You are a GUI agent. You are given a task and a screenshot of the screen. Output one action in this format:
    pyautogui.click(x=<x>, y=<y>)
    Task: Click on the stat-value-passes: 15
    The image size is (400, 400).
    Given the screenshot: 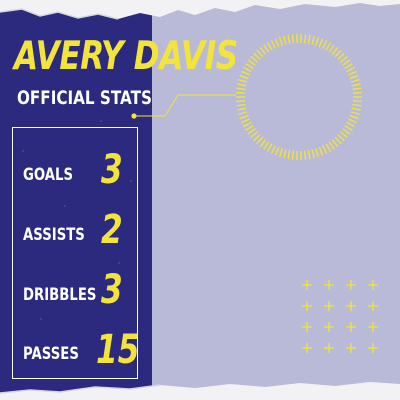 What is the action you would take?
    pyautogui.click(x=118, y=350)
    